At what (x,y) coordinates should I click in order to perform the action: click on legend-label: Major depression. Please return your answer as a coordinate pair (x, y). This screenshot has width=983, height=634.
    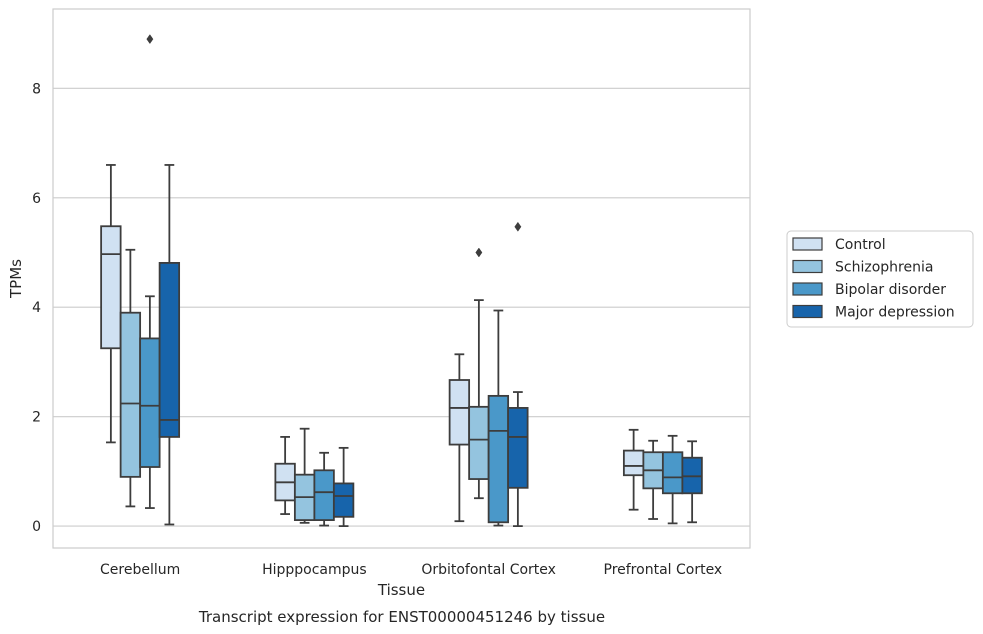
    Looking at the image, I should click on (895, 313).